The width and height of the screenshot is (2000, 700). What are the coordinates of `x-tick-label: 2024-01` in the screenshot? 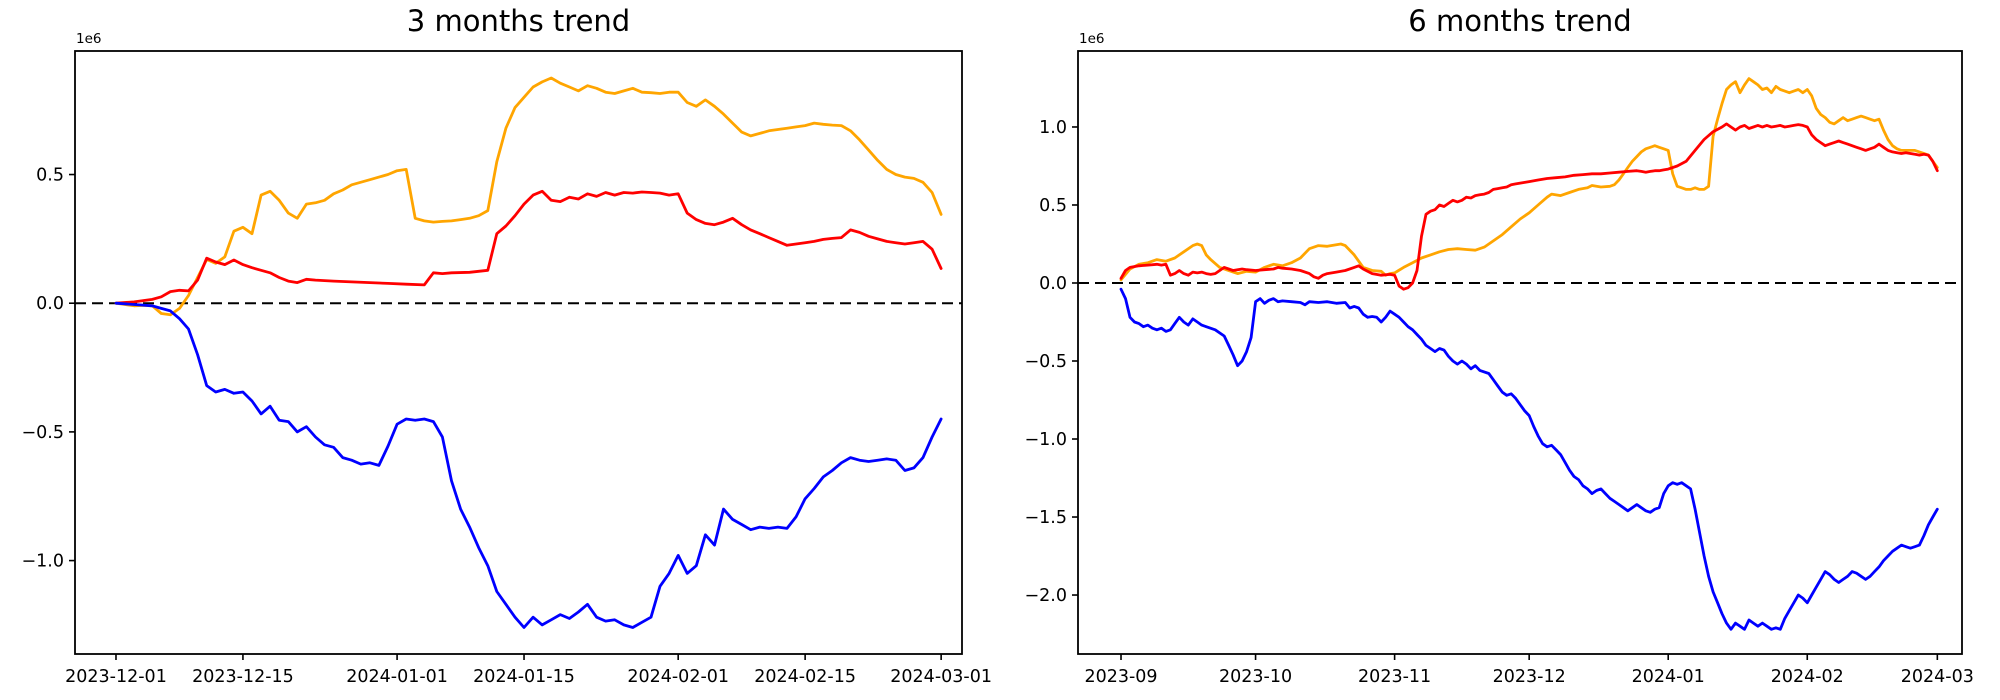 It's located at (1668, 677).